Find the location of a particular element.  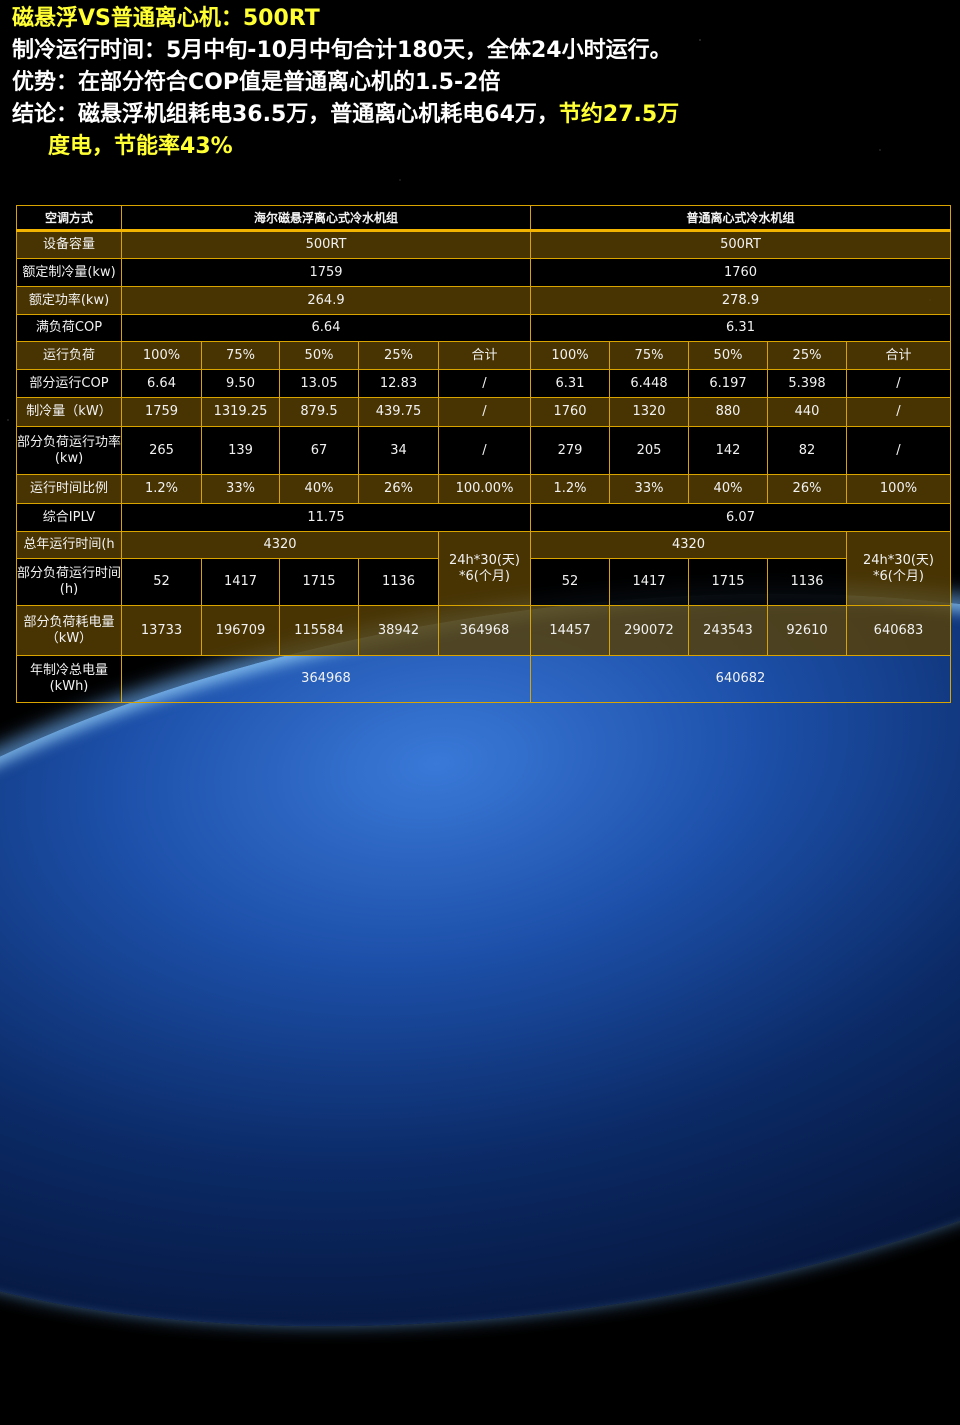

row-label: 部分负荷运行功率(kw) is located at coordinates (69, 450).